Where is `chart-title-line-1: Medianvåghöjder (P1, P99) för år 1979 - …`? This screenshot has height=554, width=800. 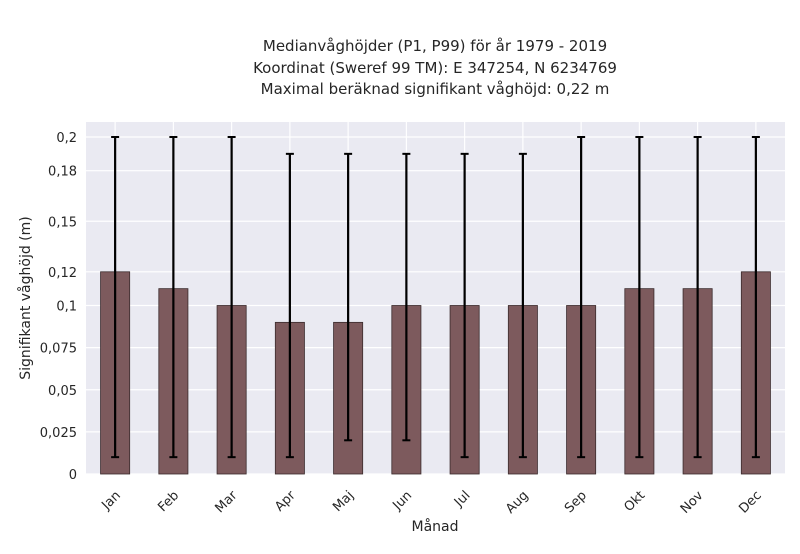
chart-title-line-1: Medianvåghöjder (P1, P99) för år 1979 - … is located at coordinates (435, 46).